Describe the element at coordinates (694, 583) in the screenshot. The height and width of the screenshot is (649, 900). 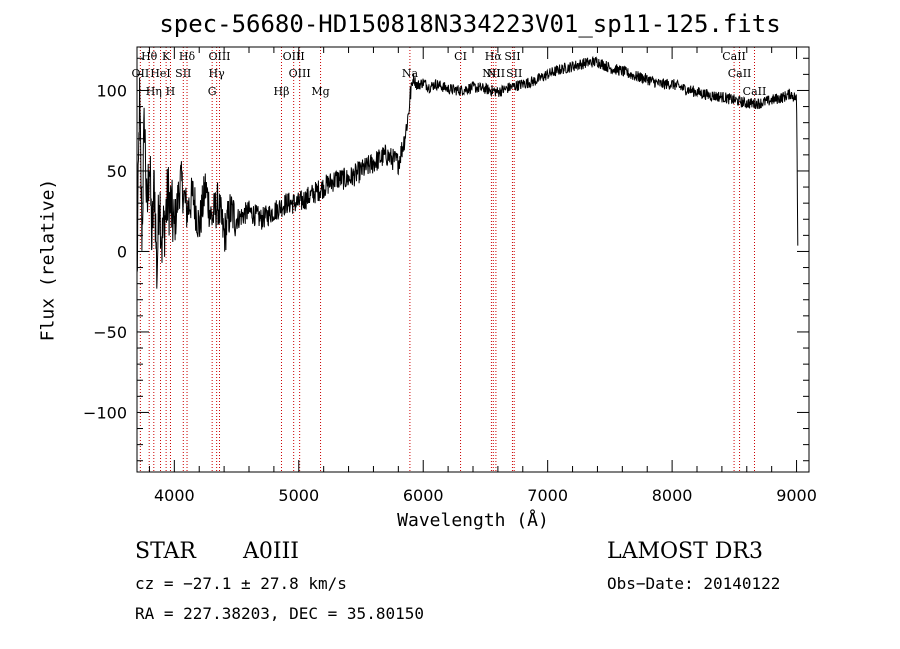
I see `observation-date: Obs−Date: 20140122` at that location.